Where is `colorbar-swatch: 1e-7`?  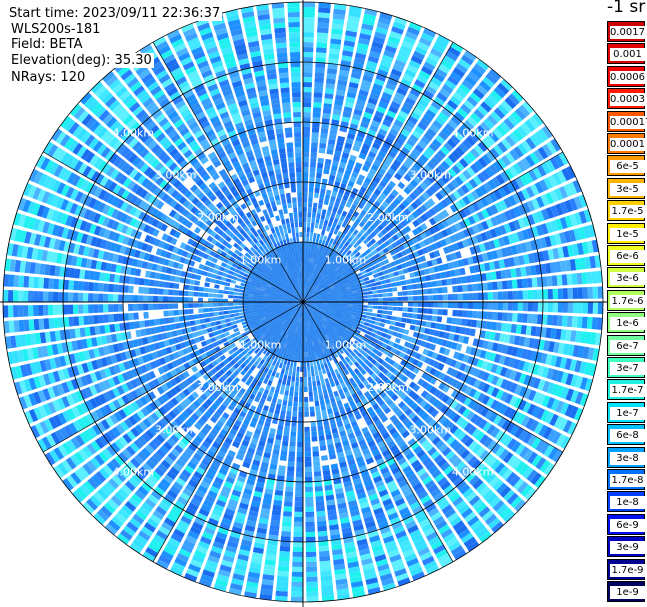
colorbar-swatch: 1e-7 is located at coordinates (626, 412).